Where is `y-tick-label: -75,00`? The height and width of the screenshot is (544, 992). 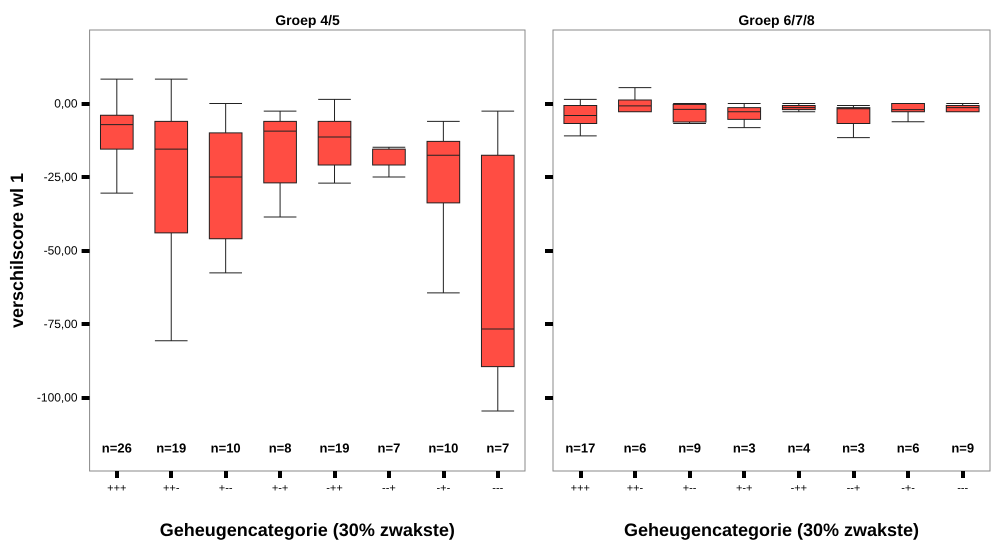 y-tick-label: -75,00 is located at coordinates (61, 324).